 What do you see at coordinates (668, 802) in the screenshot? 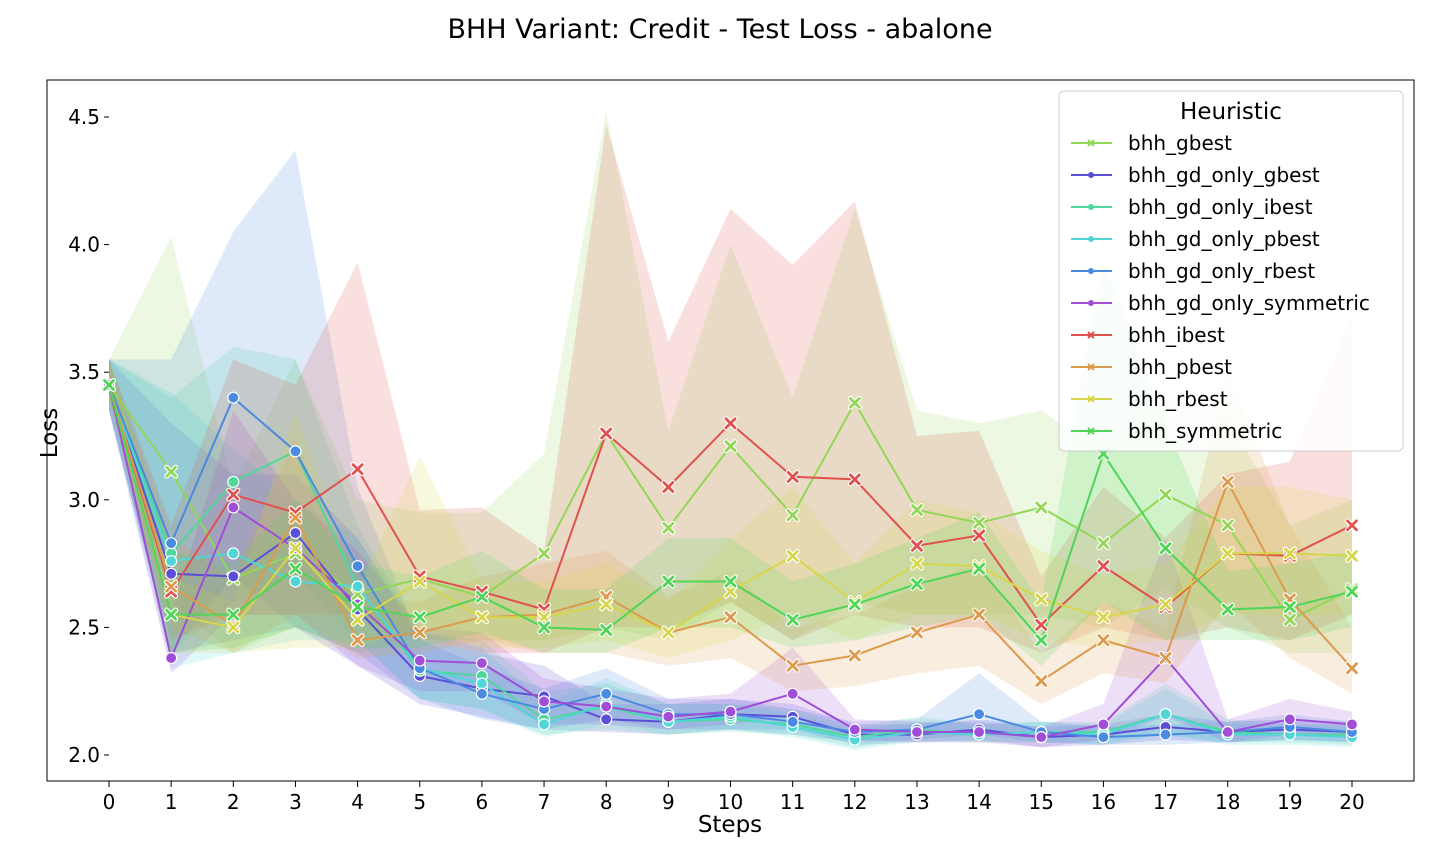
I see `x-tick-label: 9` at bounding box center [668, 802].